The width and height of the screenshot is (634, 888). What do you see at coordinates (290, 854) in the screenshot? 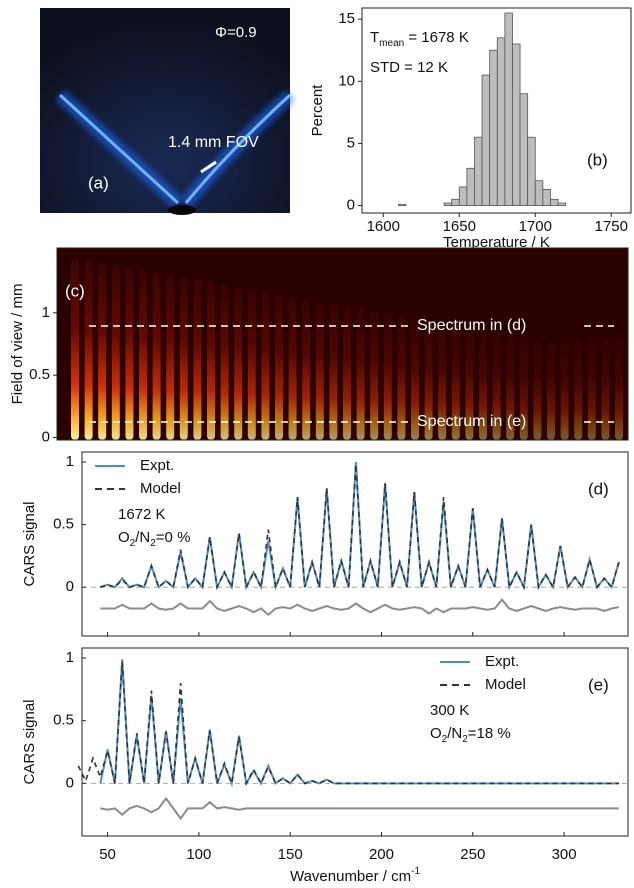
I see `x-tick-label: 150` at bounding box center [290, 854].